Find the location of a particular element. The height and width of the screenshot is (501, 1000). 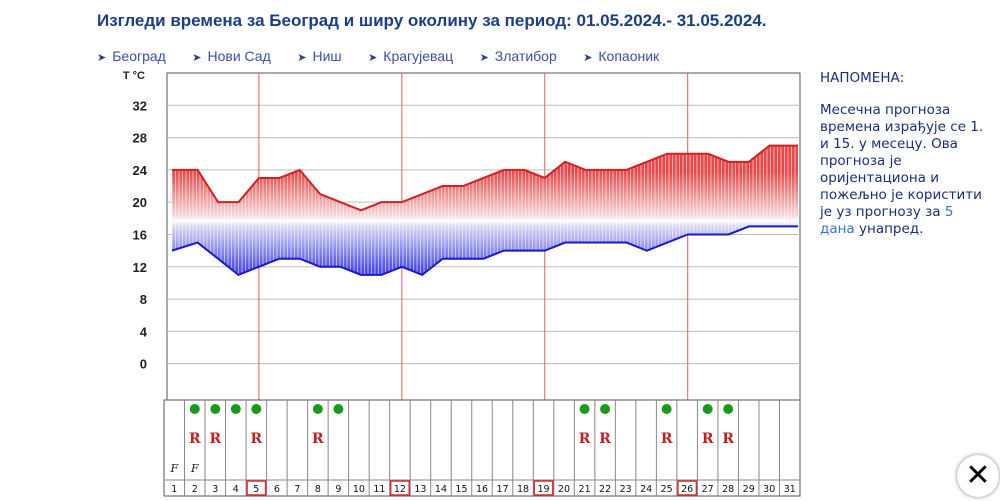

day-label: 19 is located at coordinates (544, 489).